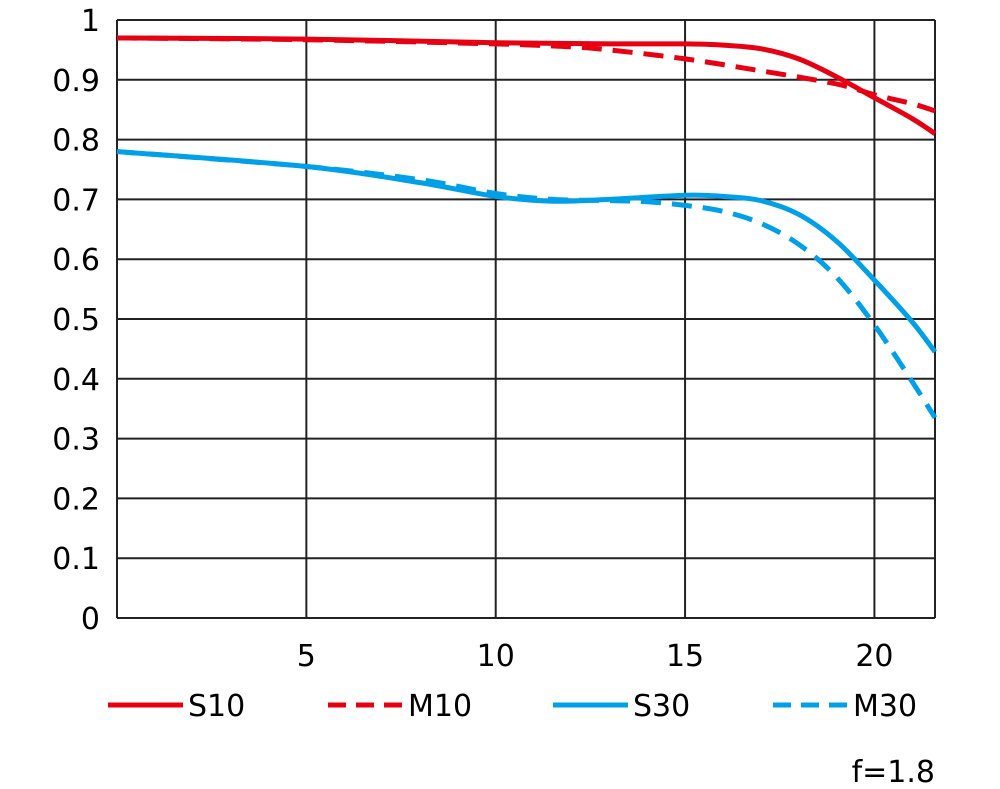  I want to click on y-tick-label: 0.1, so click(76, 559).